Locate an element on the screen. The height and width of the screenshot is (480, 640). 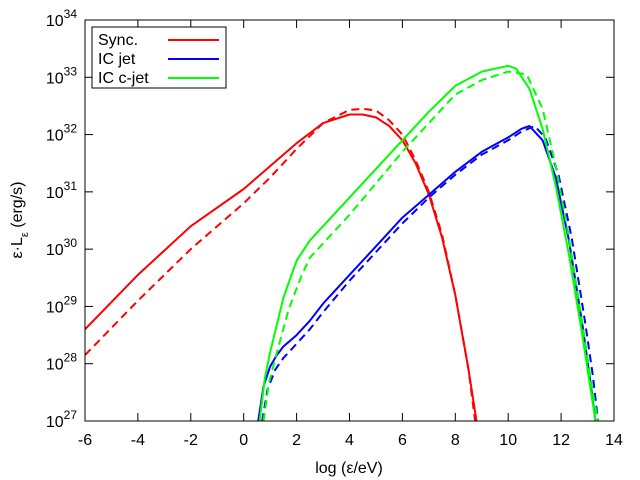
x-tick-label: 14 is located at coordinates (614, 440).